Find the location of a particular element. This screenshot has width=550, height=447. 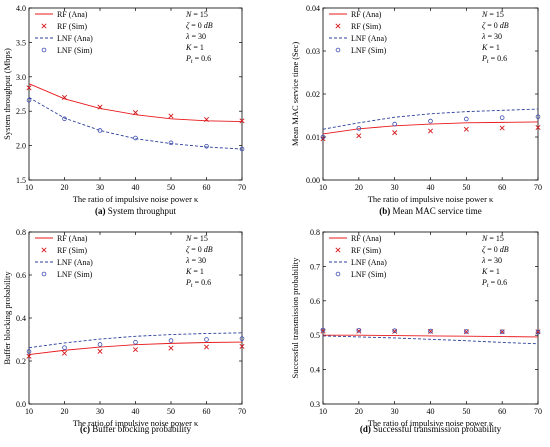

y-tick-label: 0.4 is located at coordinates (21, 318).